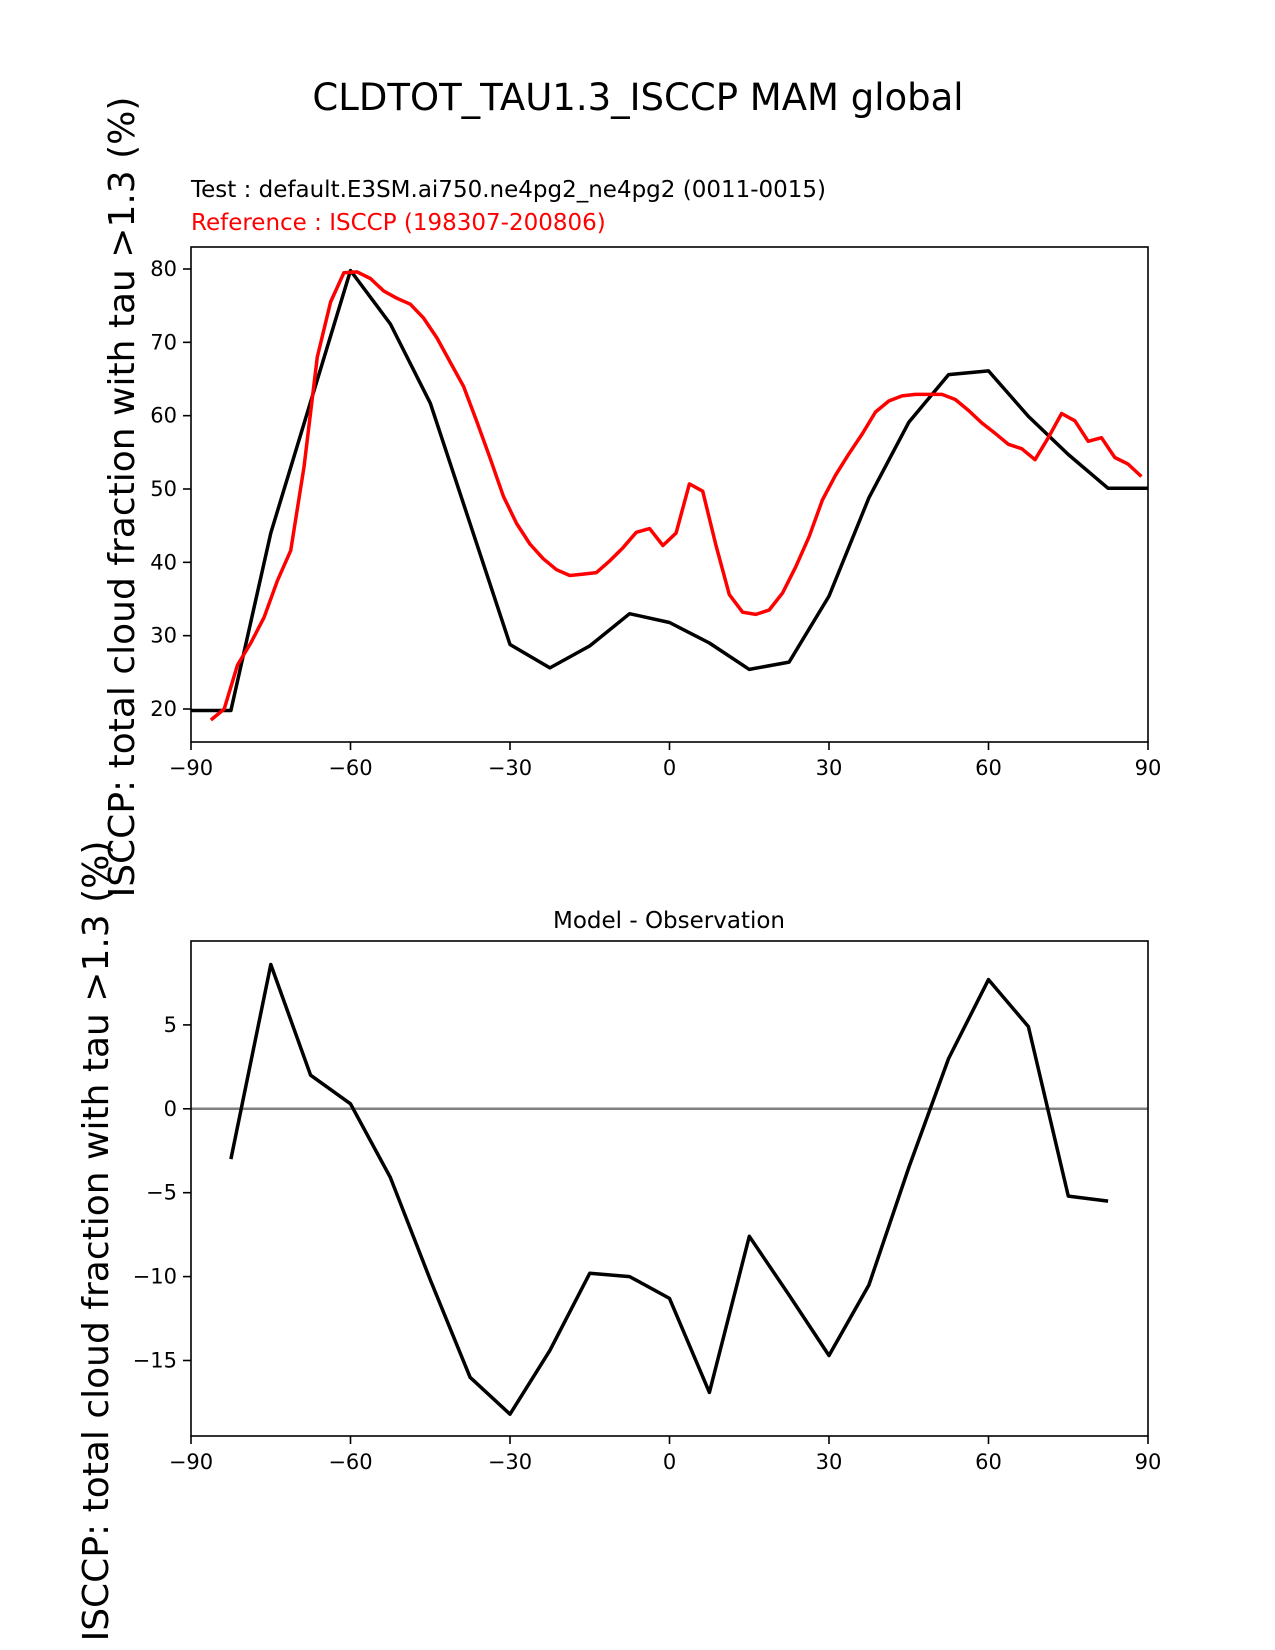 This screenshot has height=1650, width=1275. Describe the element at coordinates (163, 342) in the screenshot. I see `y-tick-label: 70` at that location.